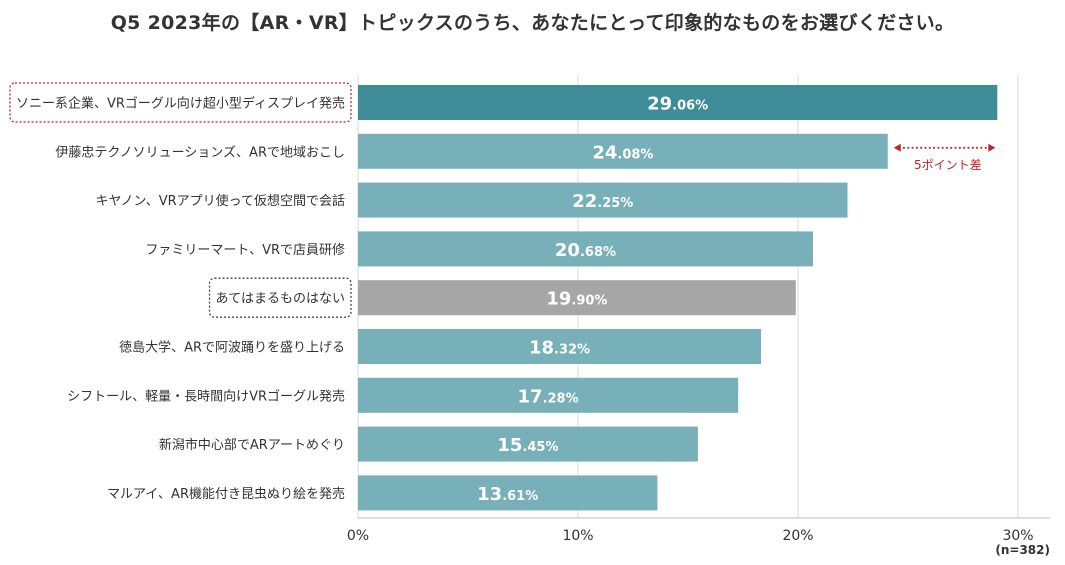 This screenshot has width=1065, height=565. Describe the element at coordinates (358, 536) in the screenshot. I see `x-tick-label: 0%` at that location.